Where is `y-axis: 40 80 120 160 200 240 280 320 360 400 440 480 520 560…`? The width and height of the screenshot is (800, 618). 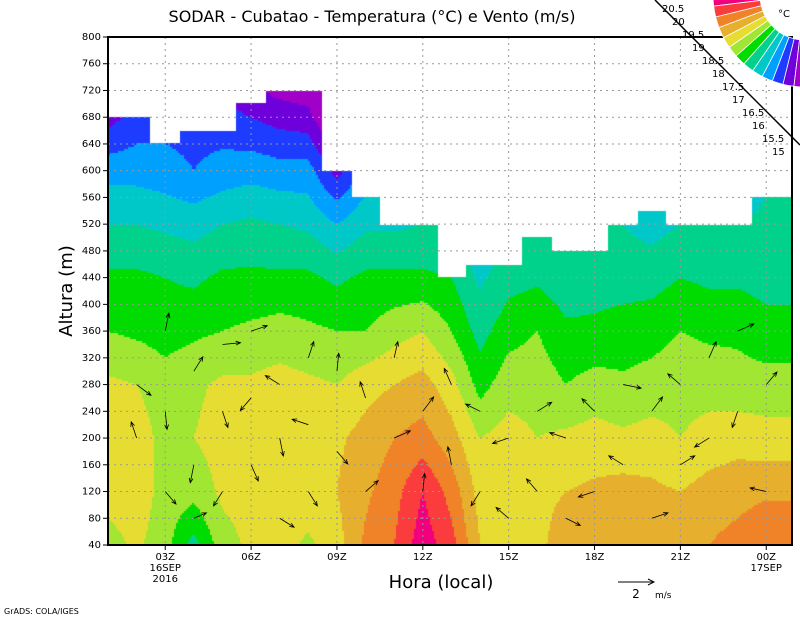 y-axis: 40 80 120 160 200 240 280 320 360 400 440 480 520 560… is located at coordinates (95, 291).